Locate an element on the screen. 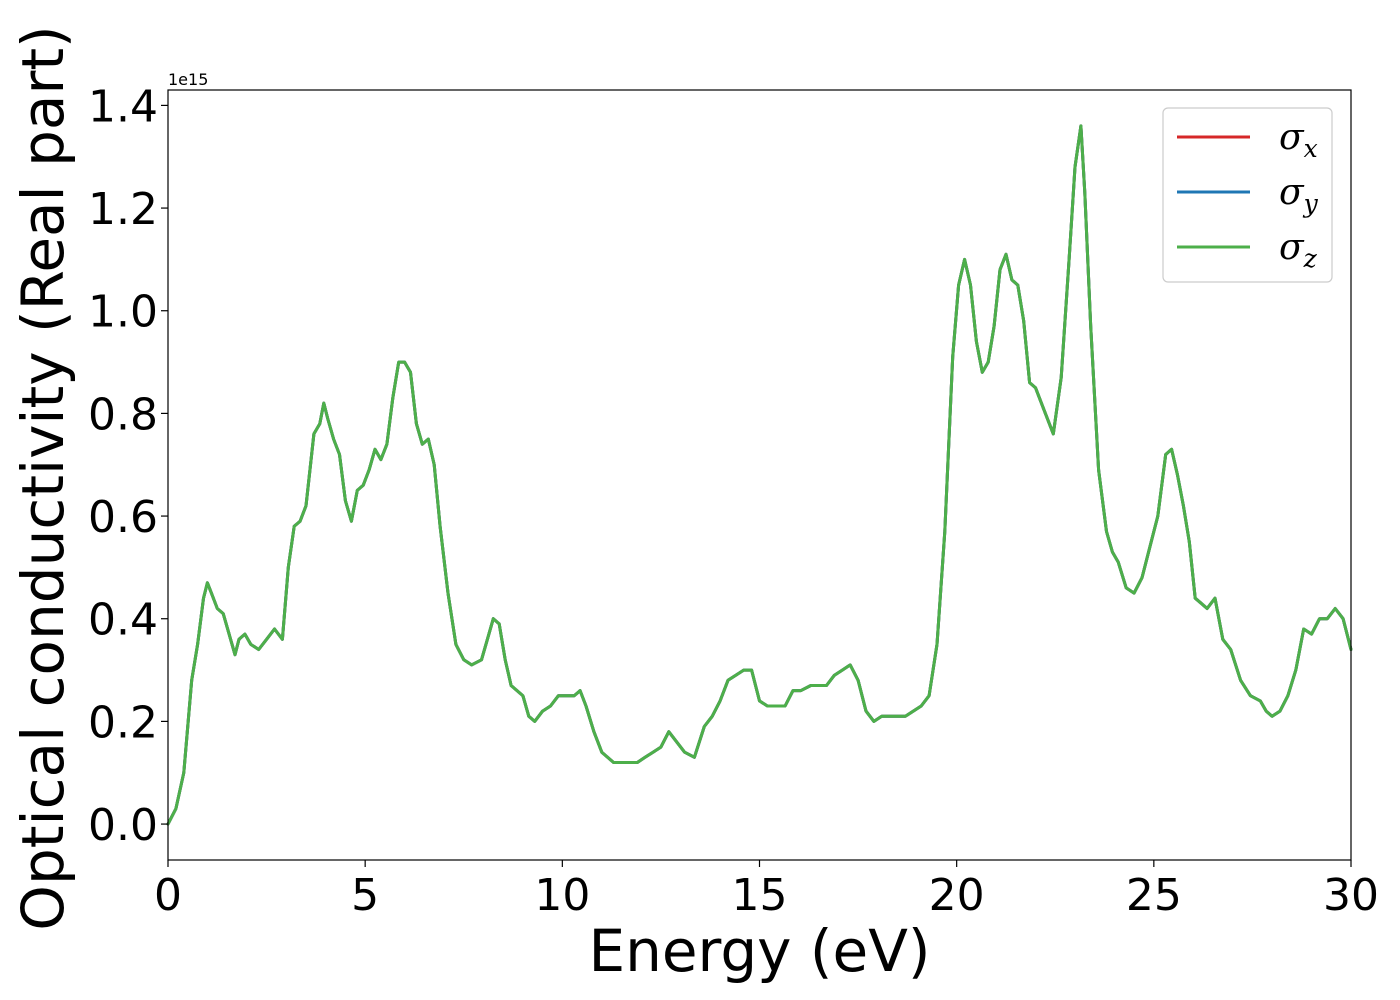  y-tick-label: 1.0 is located at coordinates (123, 312).